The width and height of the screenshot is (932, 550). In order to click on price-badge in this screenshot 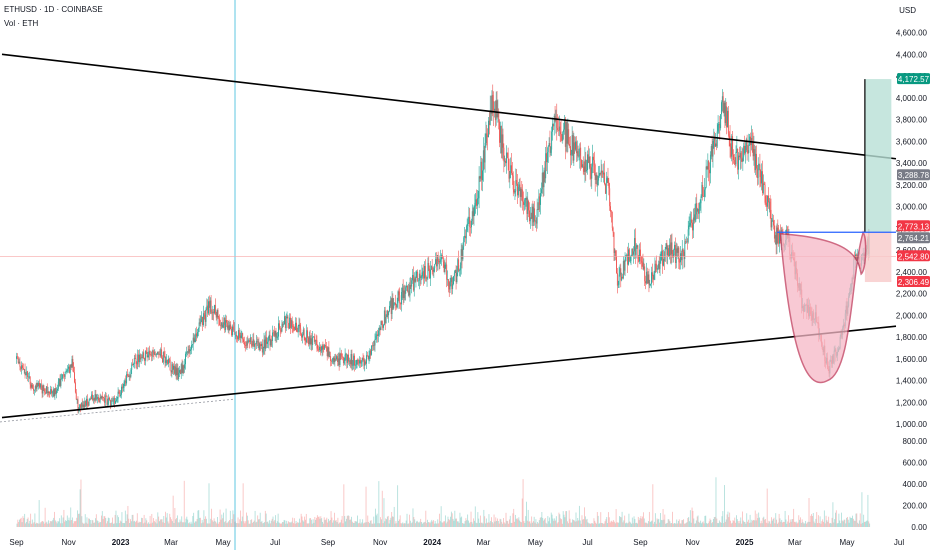, I will do `click(913, 256)`.